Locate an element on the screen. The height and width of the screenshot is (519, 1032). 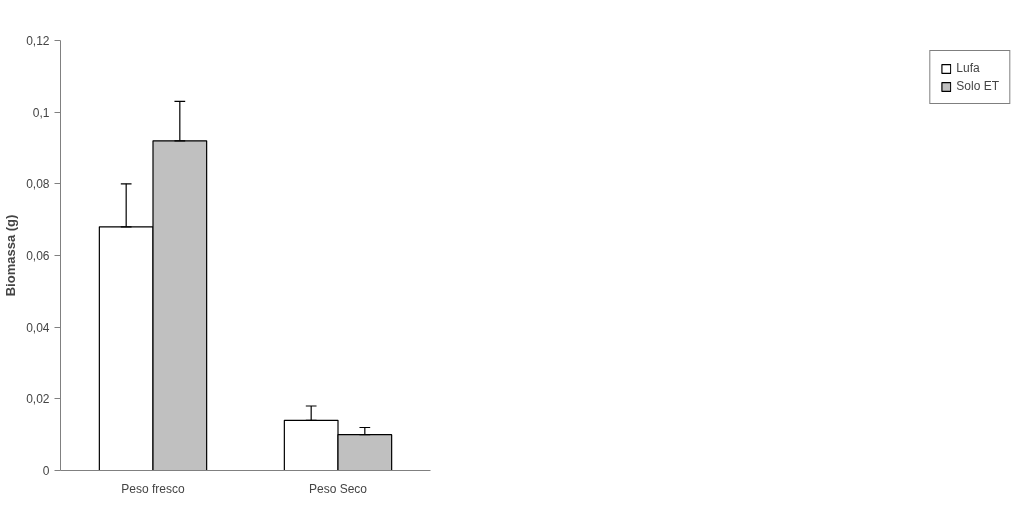
y-tick-label: 0,06 is located at coordinates (38, 256).